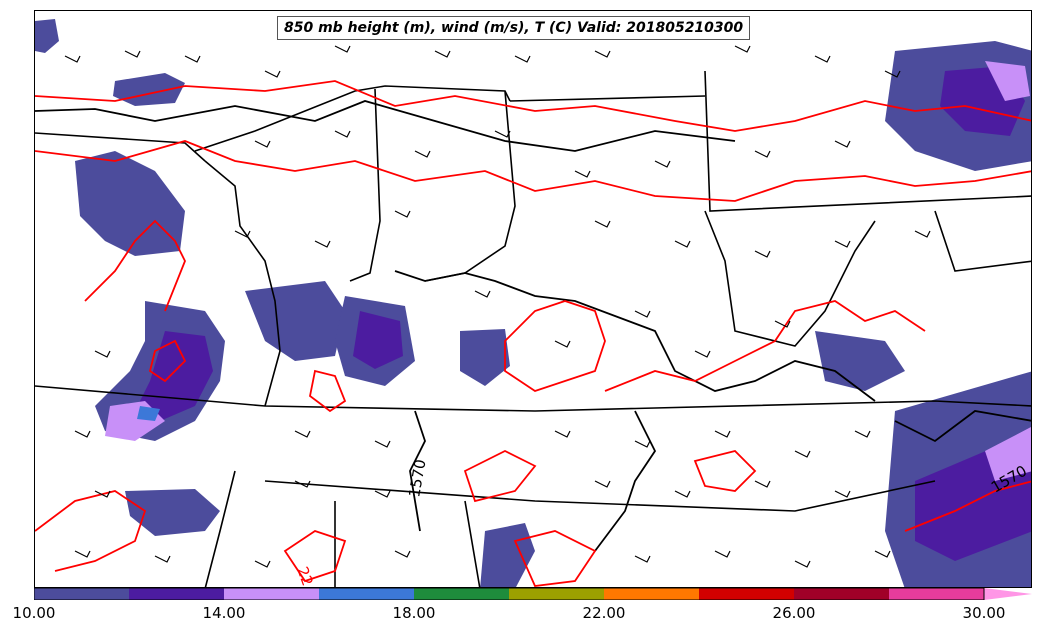  I want to click on colorbar-segments, so click(509, 594).